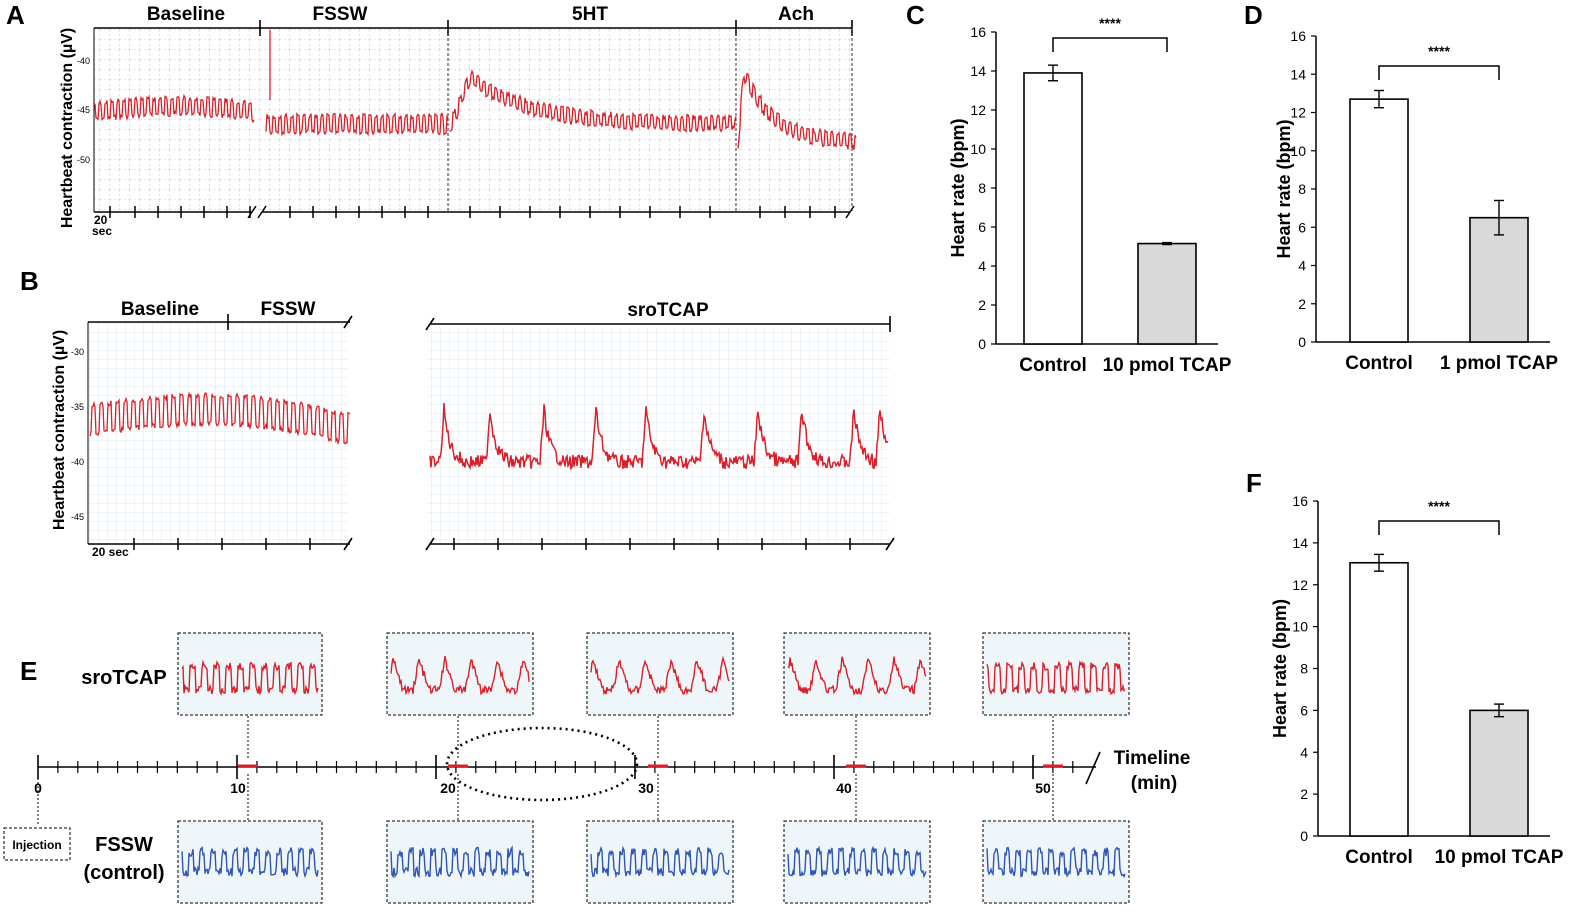 The width and height of the screenshot is (1590, 919). Describe the element at coordinates (1499, 363) in the screenshot. I see `x-category-label: 1 pmol TCAP` at that location.